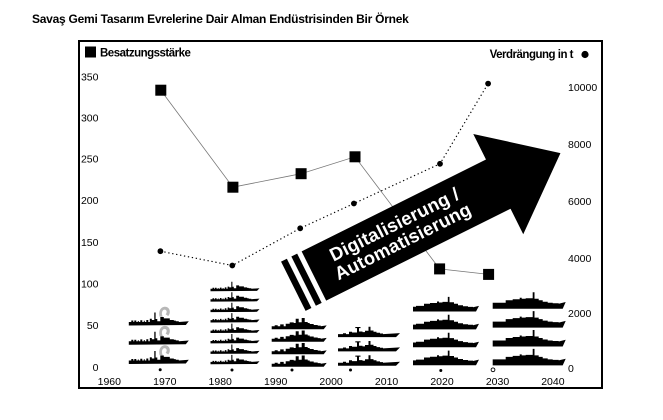 The image size is (663, 420). I want to click on svg-text: 50, so click(93, 326).